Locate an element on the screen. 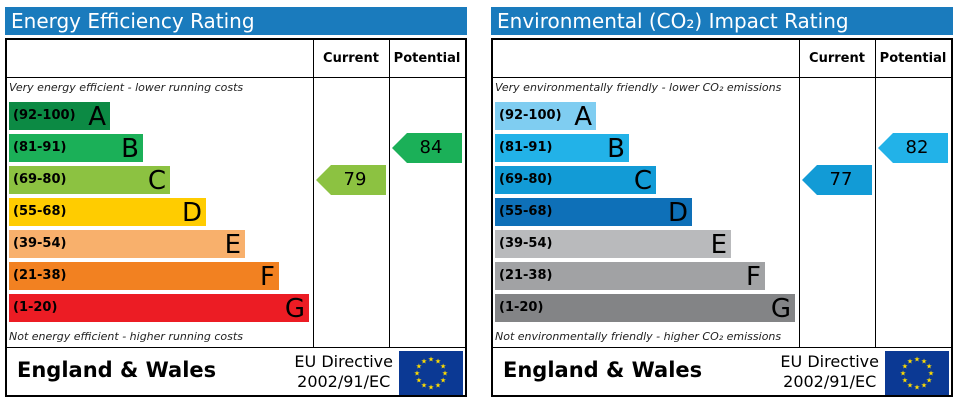  band-range: (92-100) is located at coordinates (44, 115).